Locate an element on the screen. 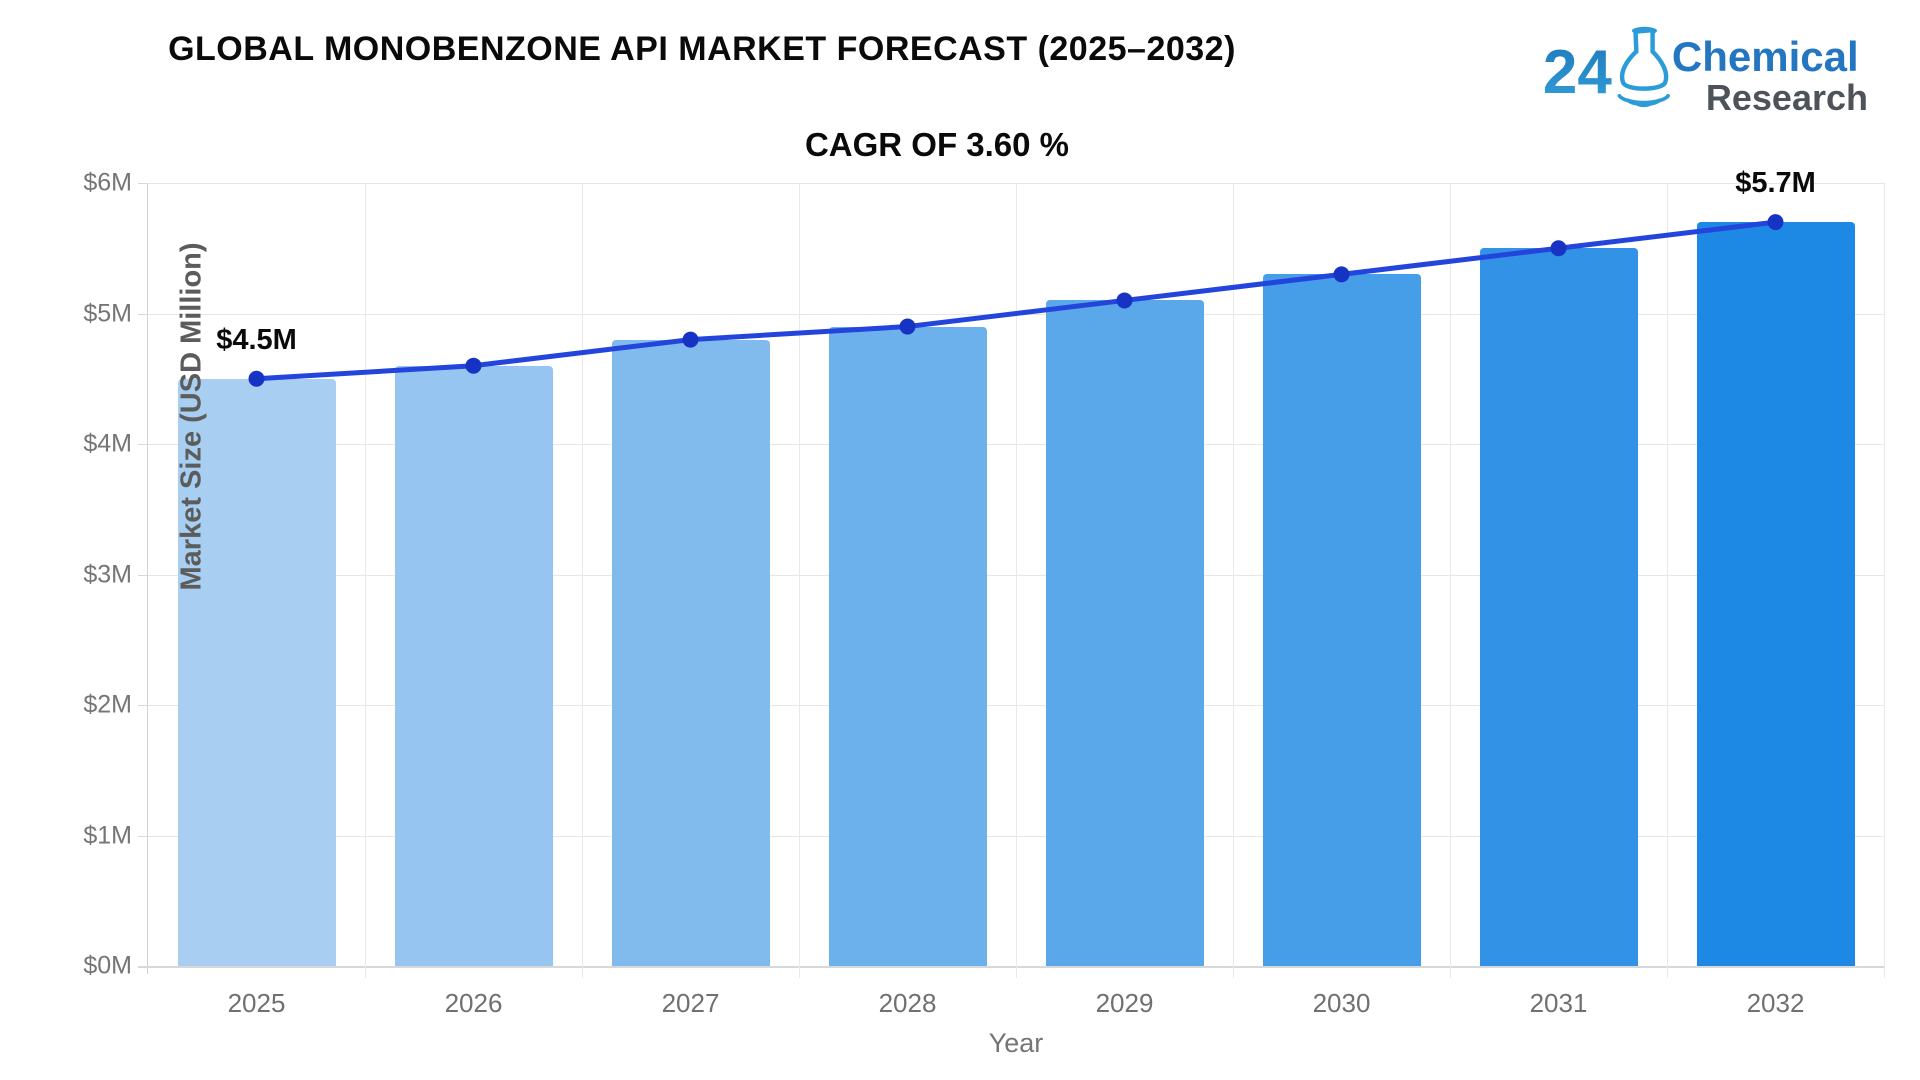  erlenmeyer-flask-icon is located at coordinates (1643, 67).